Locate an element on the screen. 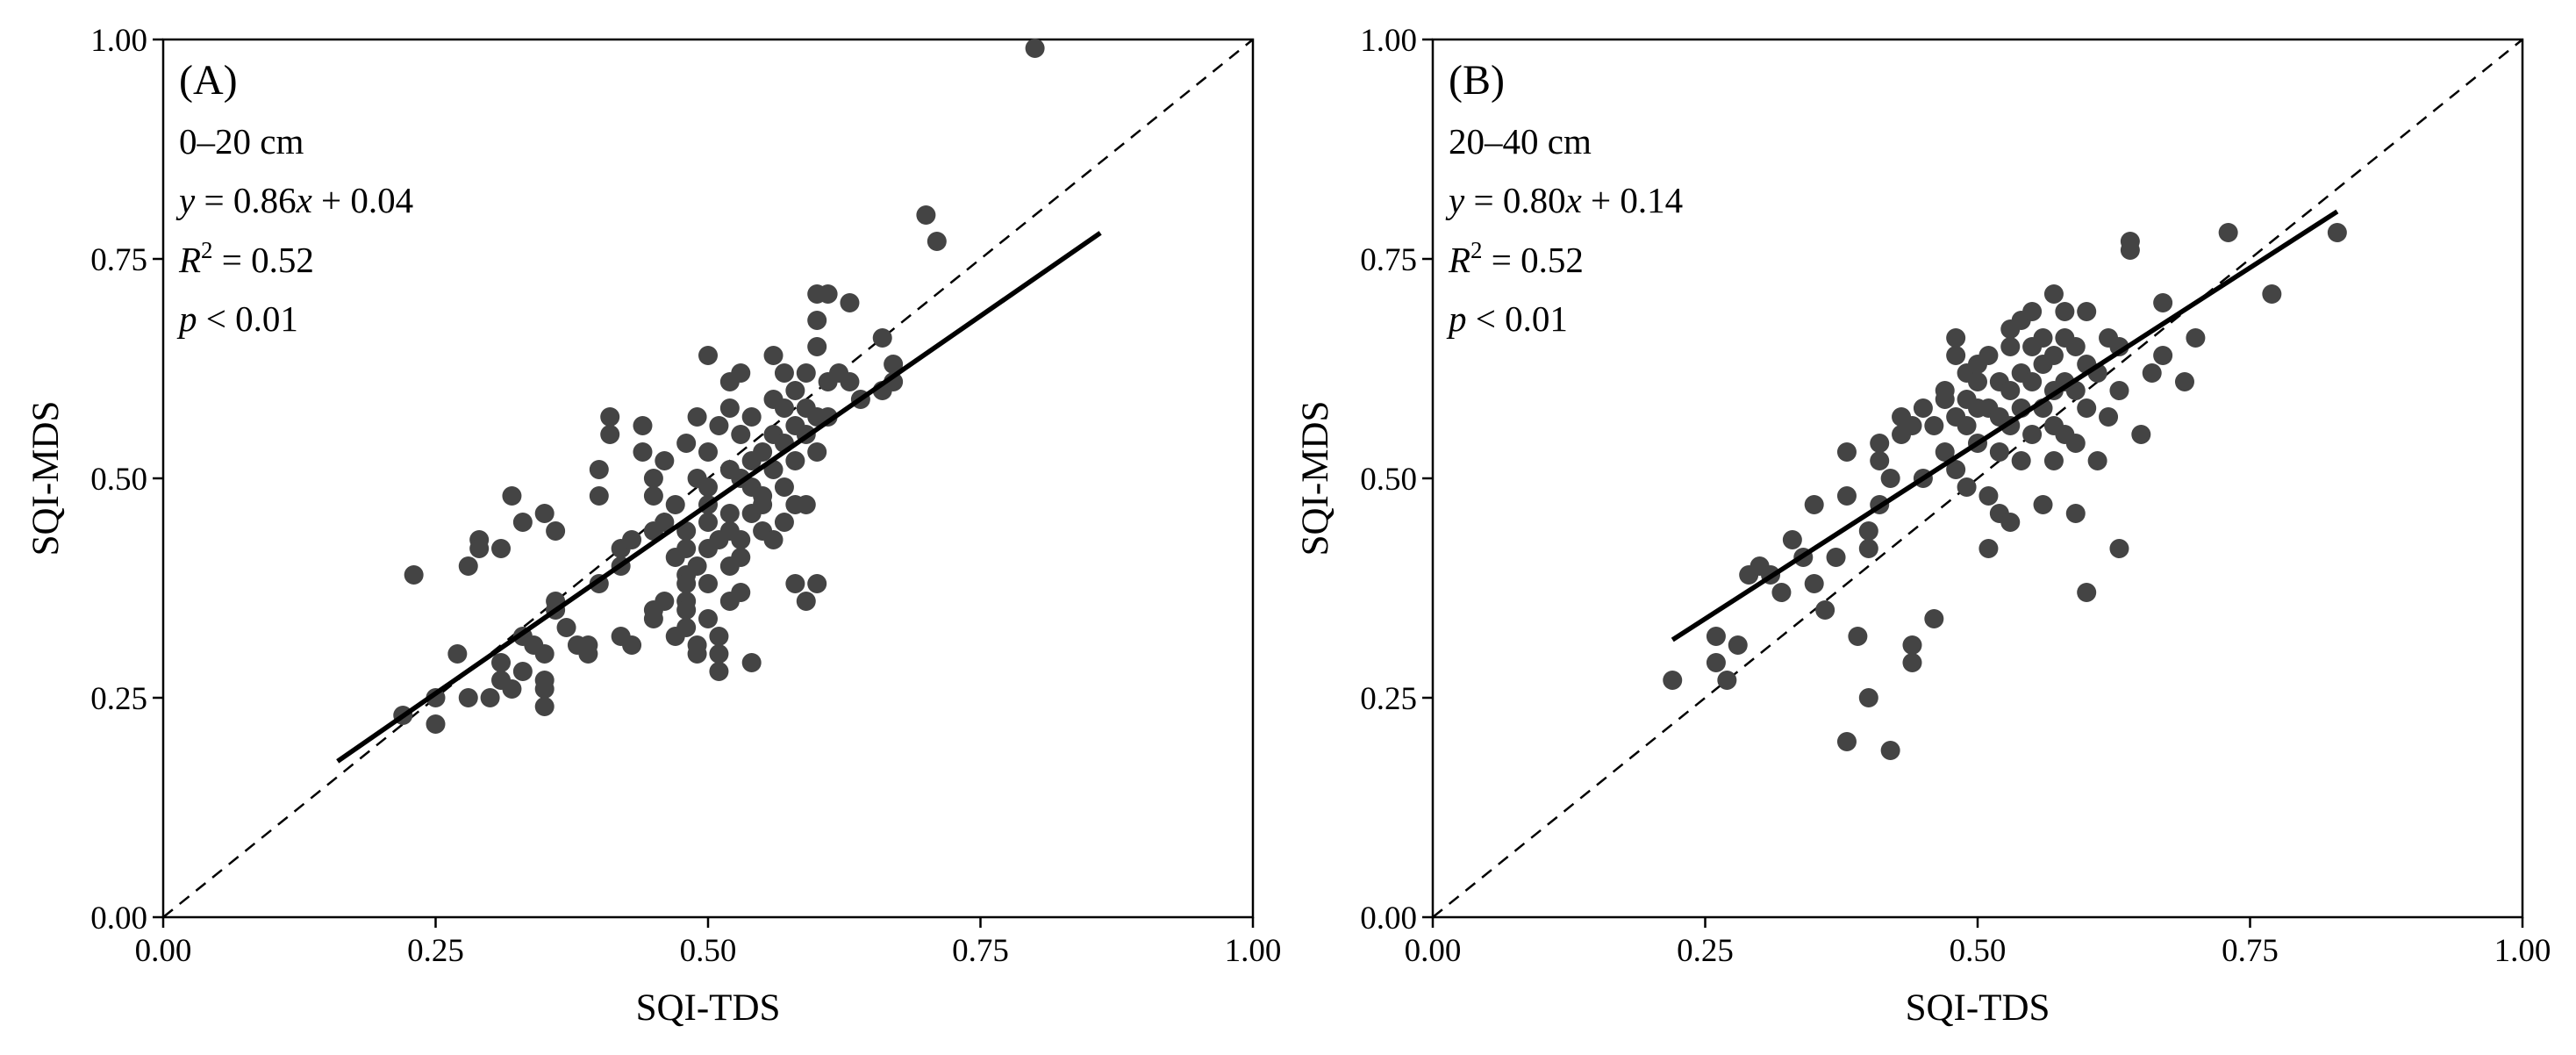 This screenshot has width=2576, height=1055. panel-a-y-tick-label: 0.75 is located at coordinates (118, 260).